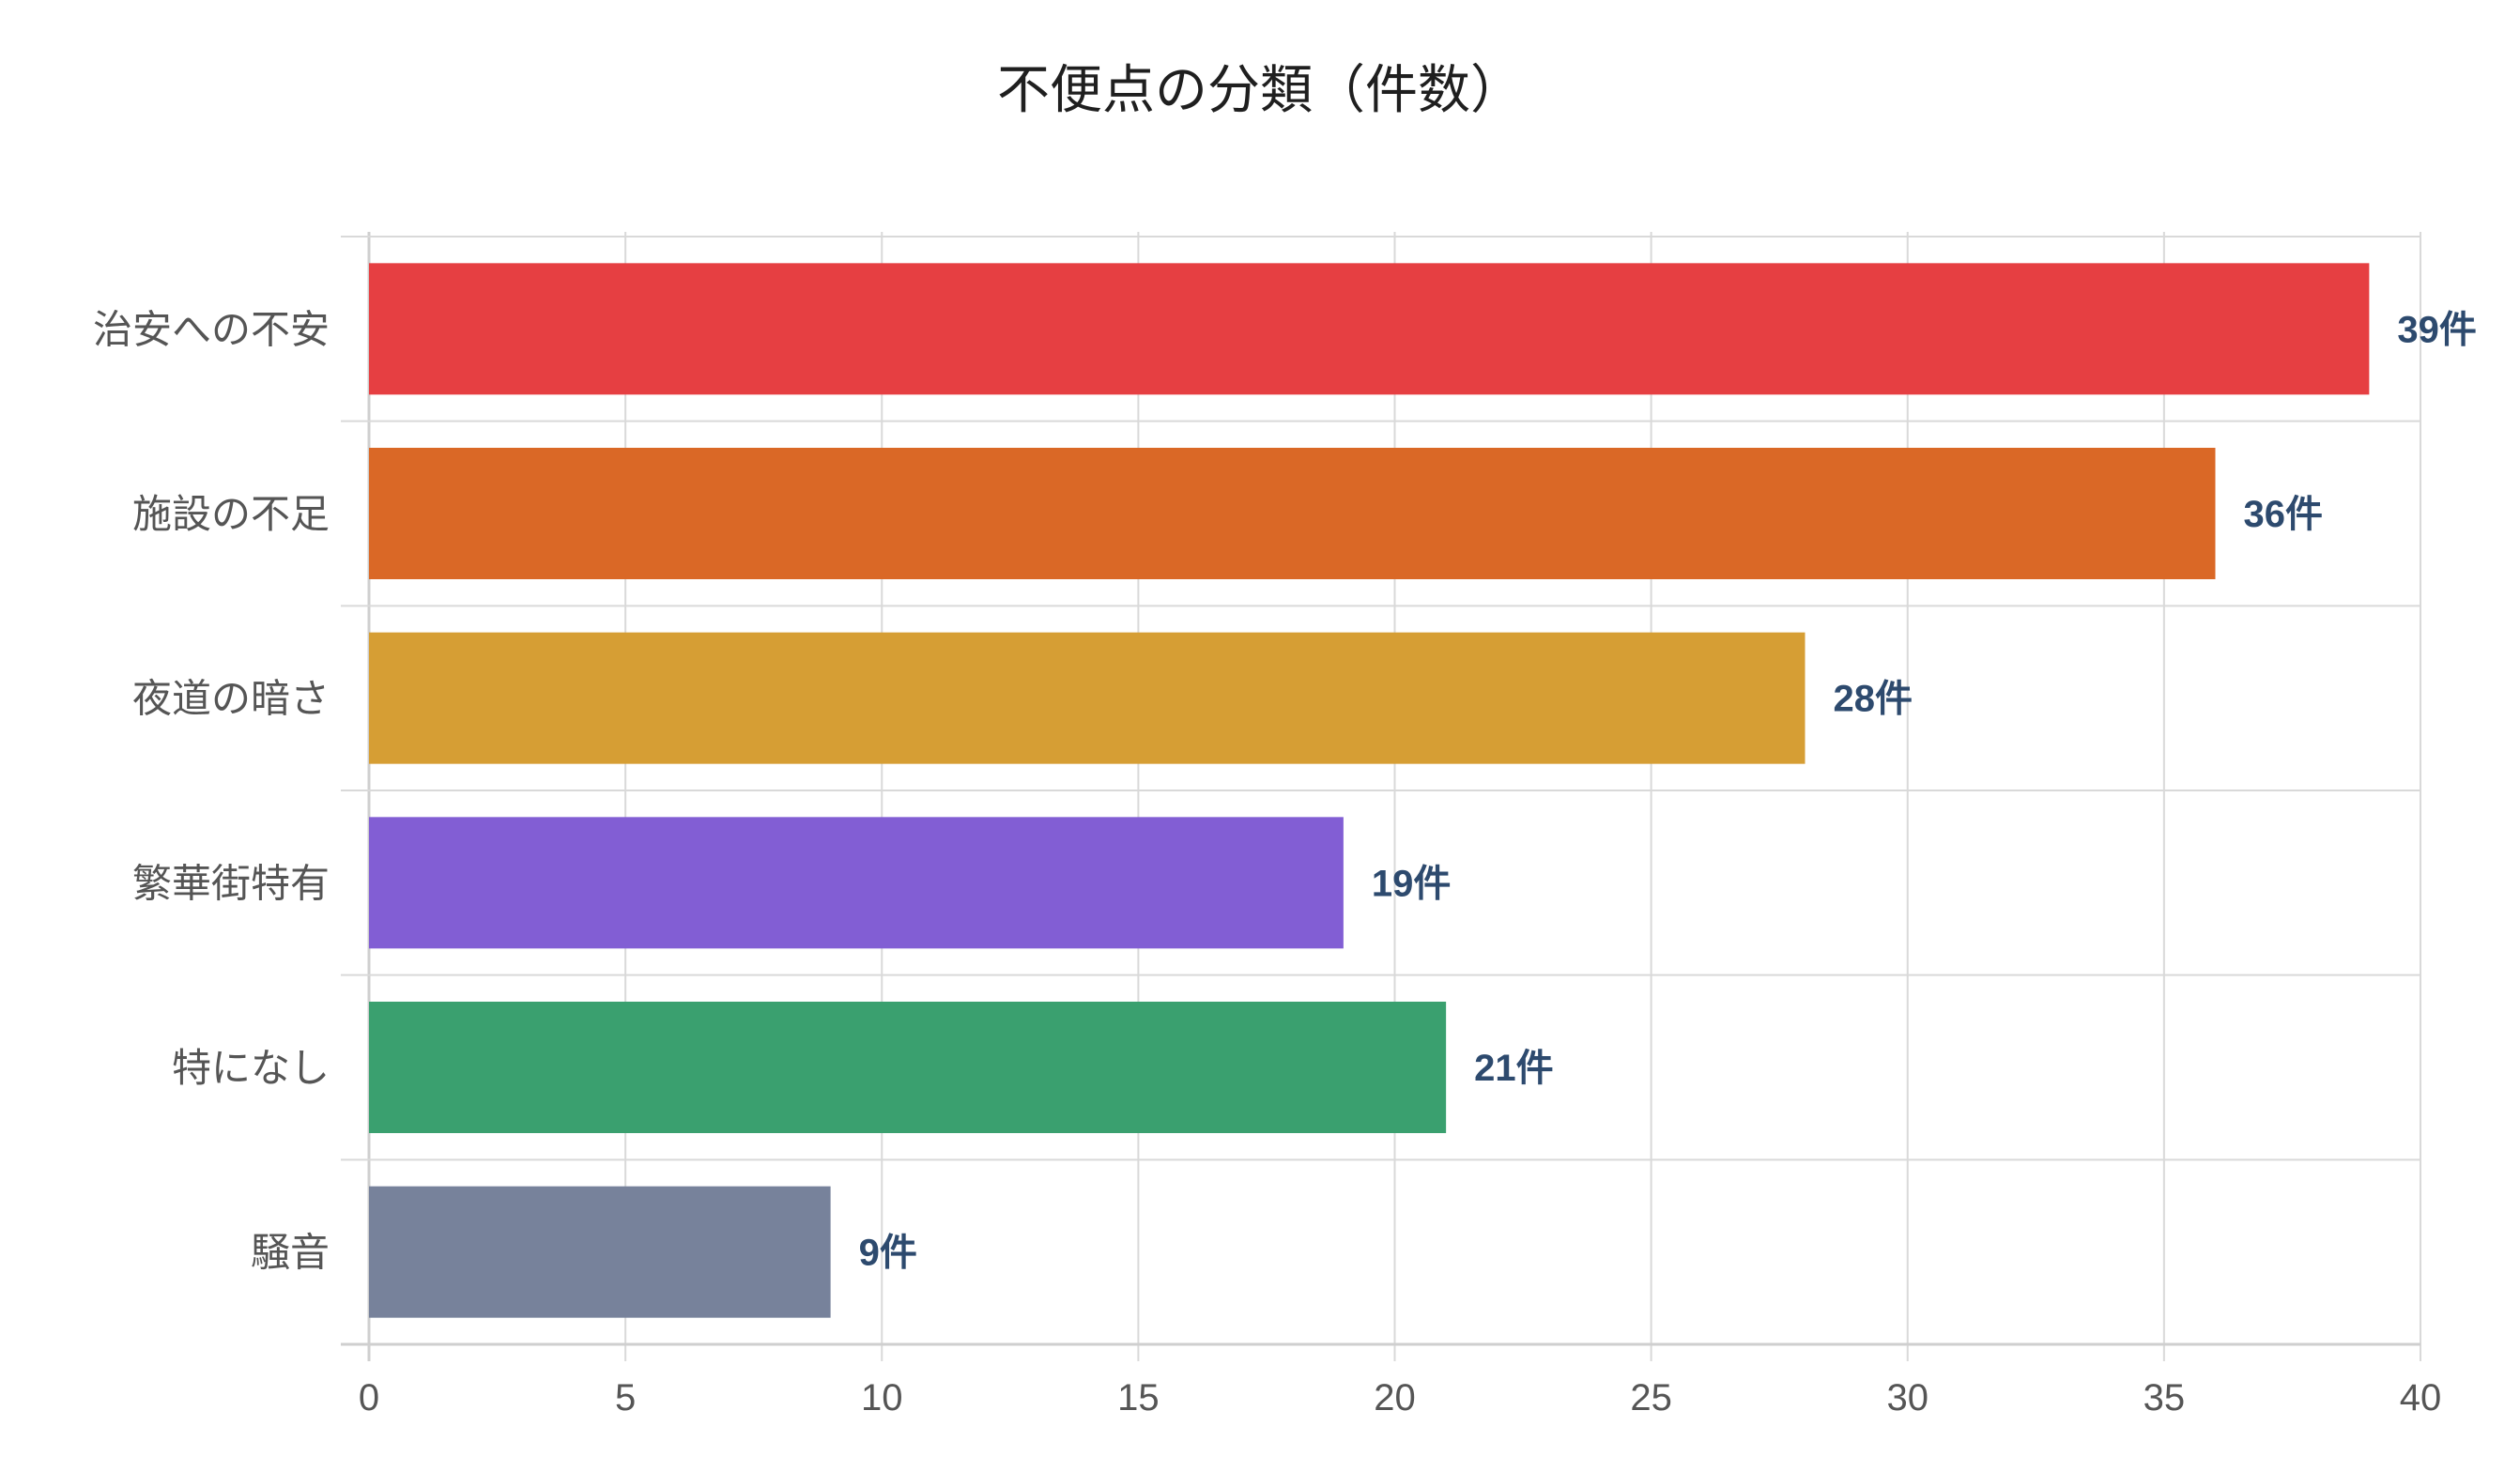 The height and width of the screenshot is (1472, 2520). What do you see at coordinates (1651, 1398) in the screenshot?
I see `x-tick-label: 25` at bounding box center [1651, 1398].